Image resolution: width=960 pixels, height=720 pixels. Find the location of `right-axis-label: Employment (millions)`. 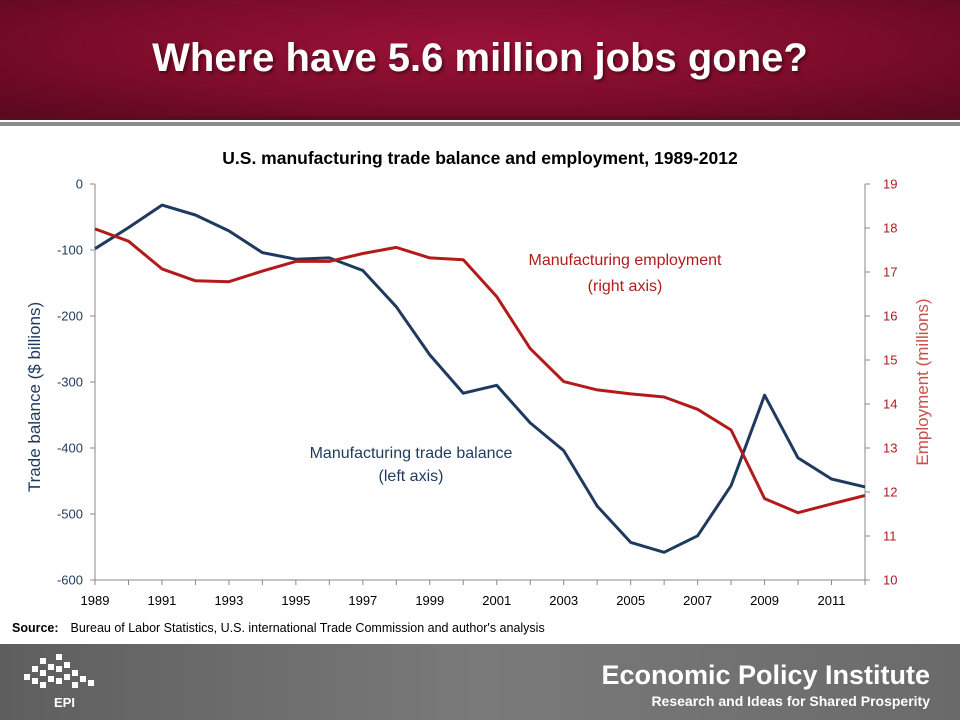

right-axis-label: Employment (millions) is located at coordinates (922, 381).